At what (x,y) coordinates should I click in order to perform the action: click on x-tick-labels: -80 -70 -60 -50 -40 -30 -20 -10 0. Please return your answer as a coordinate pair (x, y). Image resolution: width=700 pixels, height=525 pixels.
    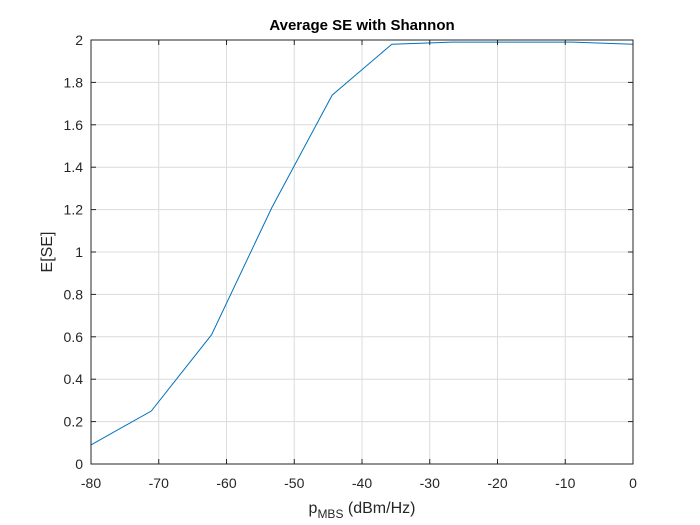
    Looking at the image, I should click on (359, 483).